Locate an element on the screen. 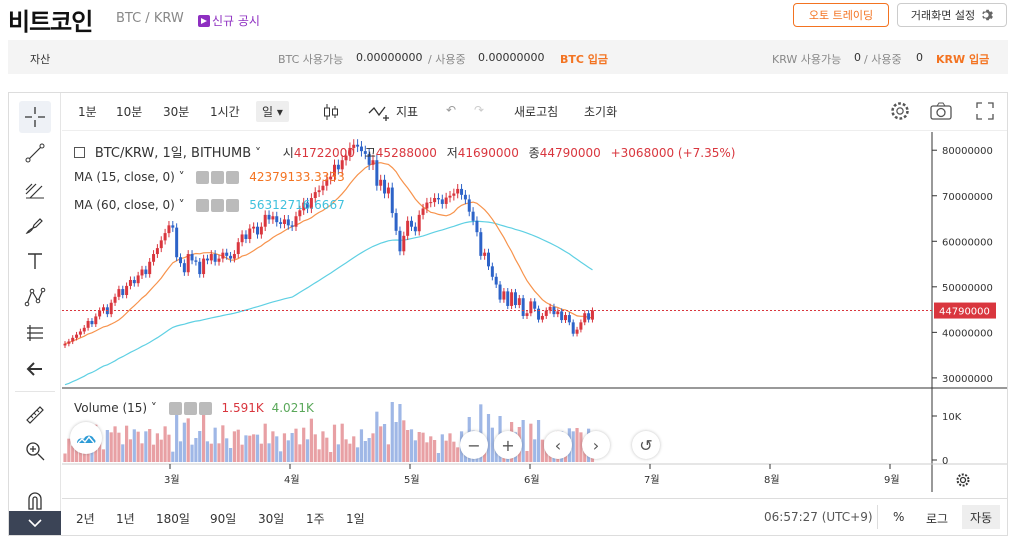  magnet-tool is located at coordinates (35, 501).